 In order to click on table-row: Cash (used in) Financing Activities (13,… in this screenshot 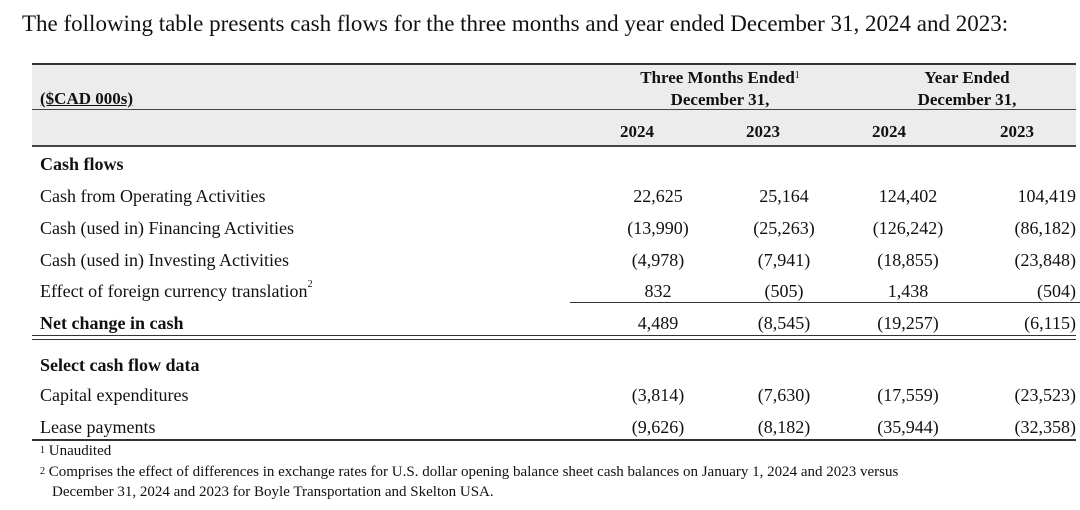, I will do `click(558, 228)`.